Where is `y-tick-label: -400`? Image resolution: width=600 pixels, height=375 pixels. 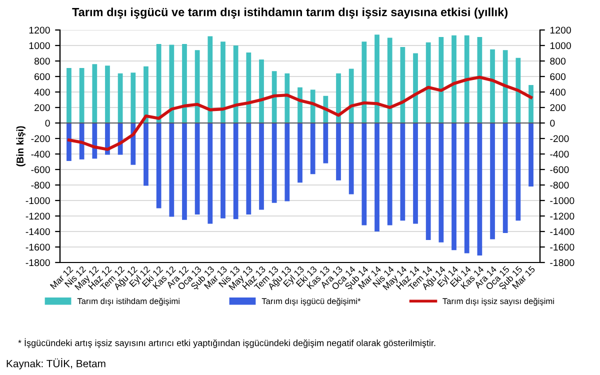 y-tick-label: -400 is located at coordinates (40, 154).